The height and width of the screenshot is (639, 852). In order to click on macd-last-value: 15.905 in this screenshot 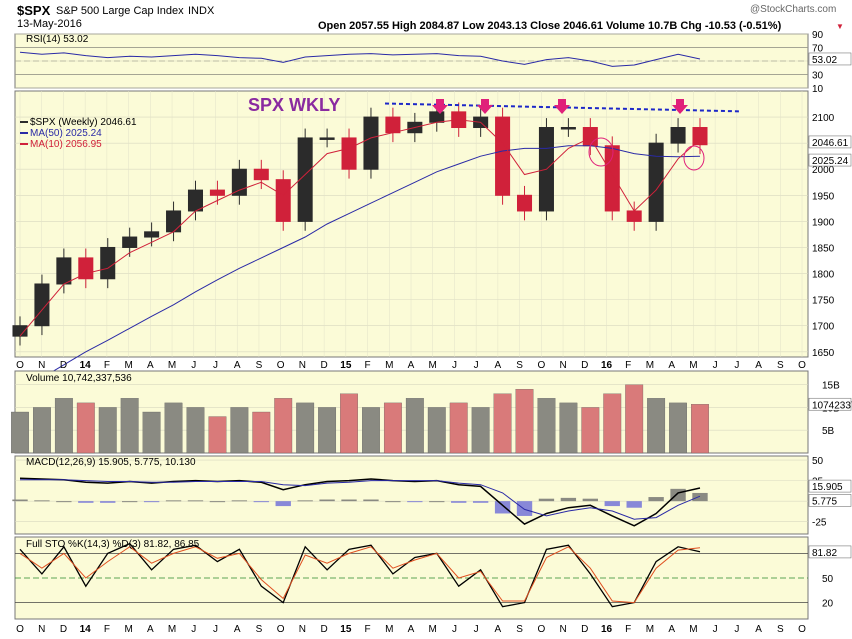, I will do `click(827, 487)`.